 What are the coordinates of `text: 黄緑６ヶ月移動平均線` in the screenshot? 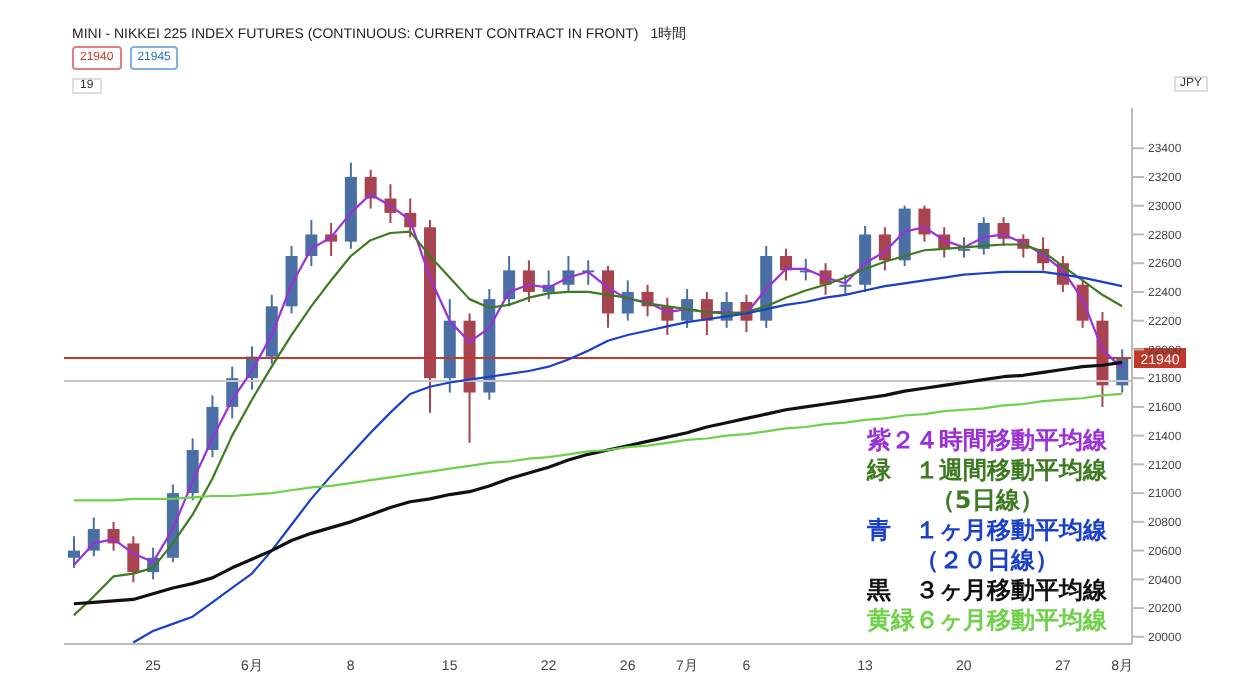 It's located at (987, 621).